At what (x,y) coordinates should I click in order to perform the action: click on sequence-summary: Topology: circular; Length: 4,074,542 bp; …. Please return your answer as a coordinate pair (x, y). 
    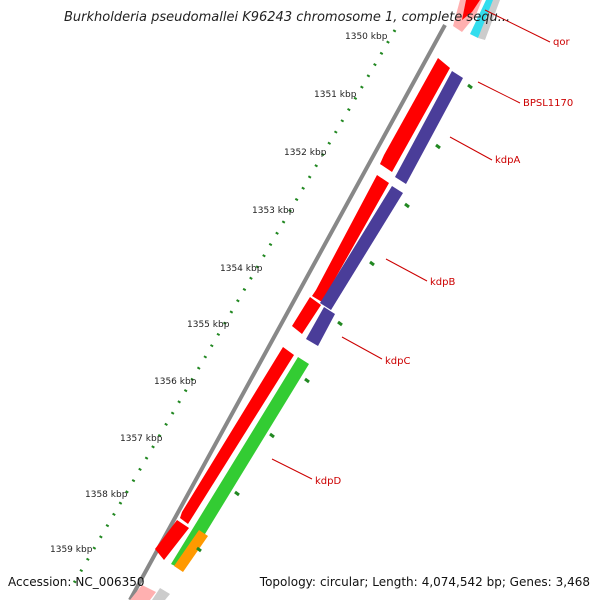
    Looking at the image, I should click on (425, 582).